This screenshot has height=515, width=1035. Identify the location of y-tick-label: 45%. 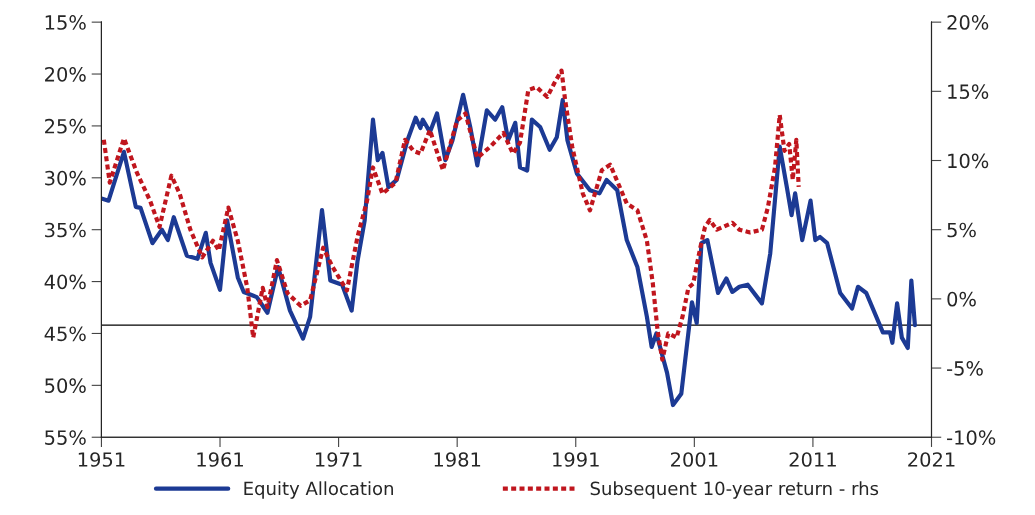
(65, 334).